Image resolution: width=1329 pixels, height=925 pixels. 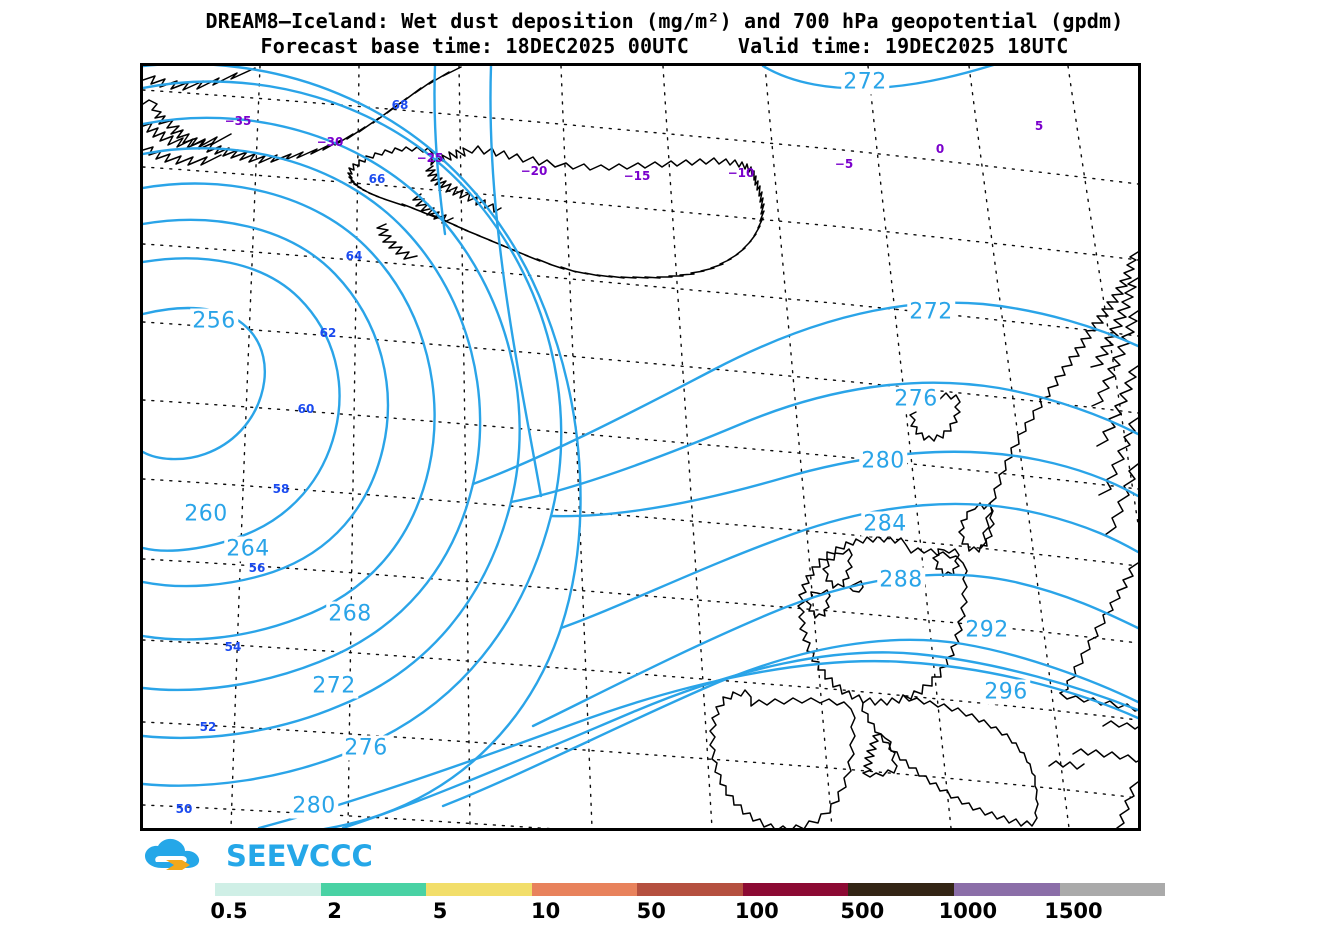 What do you see at coordinates (1073, 911) in the screenshot?
I see `colorbar-tick: 1500` at bounding box center [1073, 911].